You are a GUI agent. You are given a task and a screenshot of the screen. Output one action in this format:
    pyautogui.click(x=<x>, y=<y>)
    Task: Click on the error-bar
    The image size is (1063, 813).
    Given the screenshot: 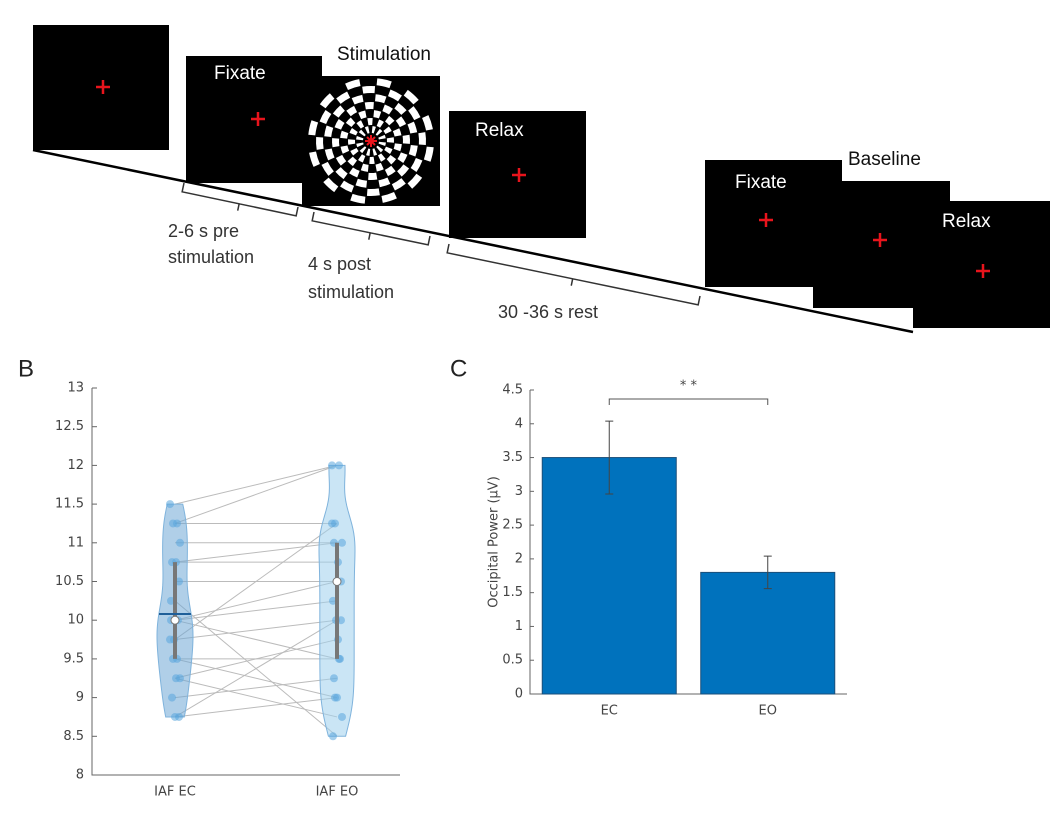 What is the action you would take?
    pyautogui.click(x=609, y=457)
    